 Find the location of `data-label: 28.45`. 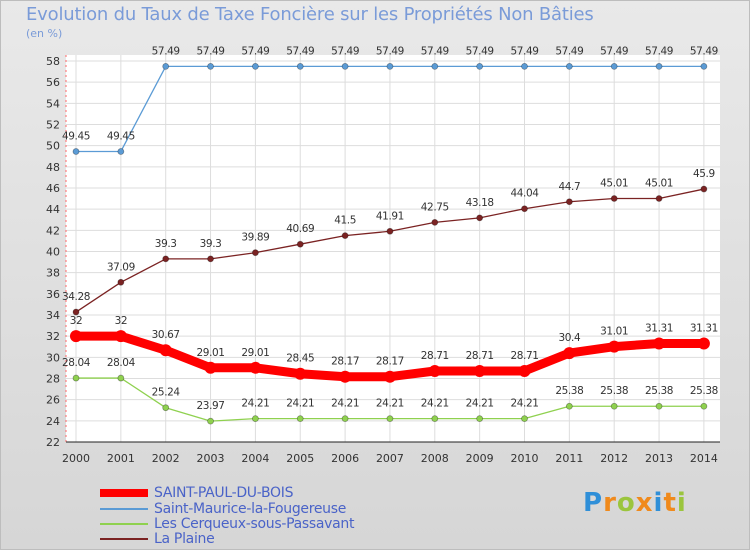

data-label: 28.45 is located at coordinates (300, 359).